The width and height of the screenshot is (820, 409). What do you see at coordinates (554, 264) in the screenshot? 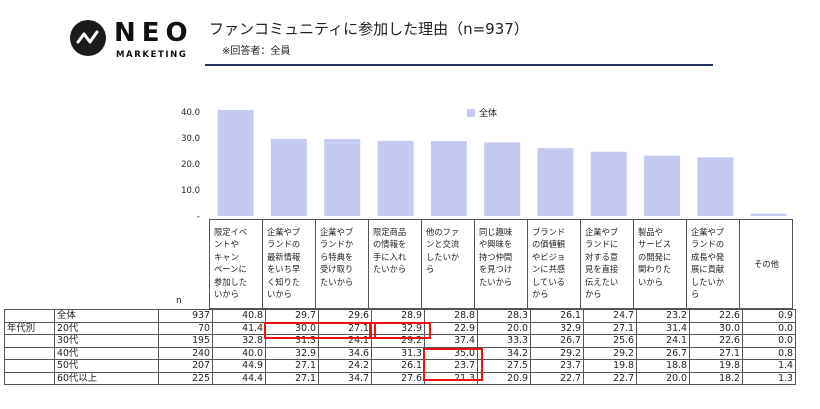
I see `category-label-7: ブランド の価値観 やビジョ ンに共感 している から` at bounding box center [554, 264].